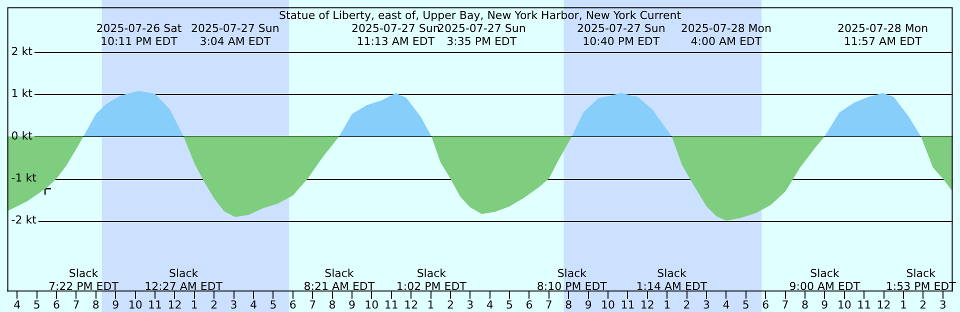 The image size is (960, 312). Describe the element at coordinates (480, 15) in the screenshot. I see `chart-title: Statue of Liberty, east of, Upper Bay, New York Harbor, New York Current` at that location.